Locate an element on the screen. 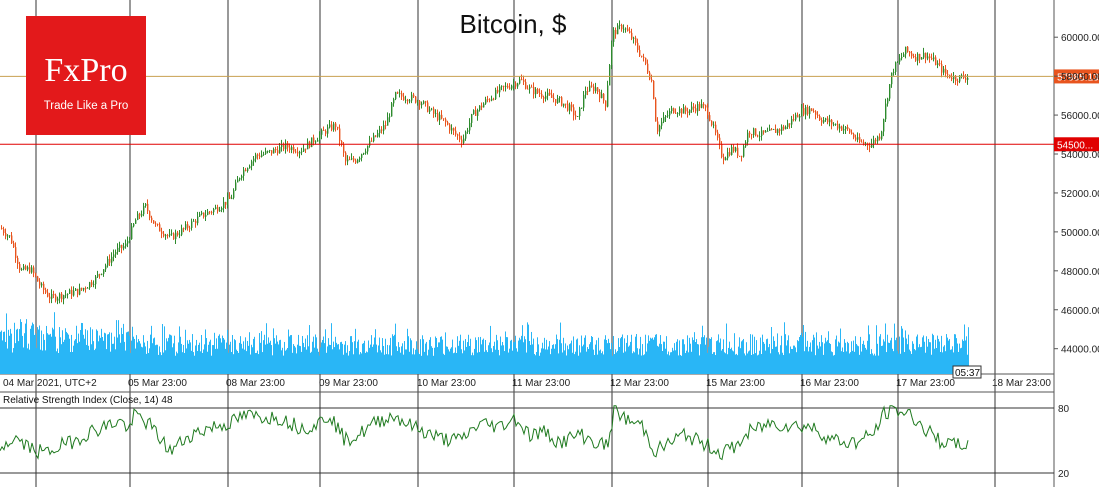 This screenshot has width=1099, height=492. price-tick-label: 50000.00 is located at coordinates (1080, 233).